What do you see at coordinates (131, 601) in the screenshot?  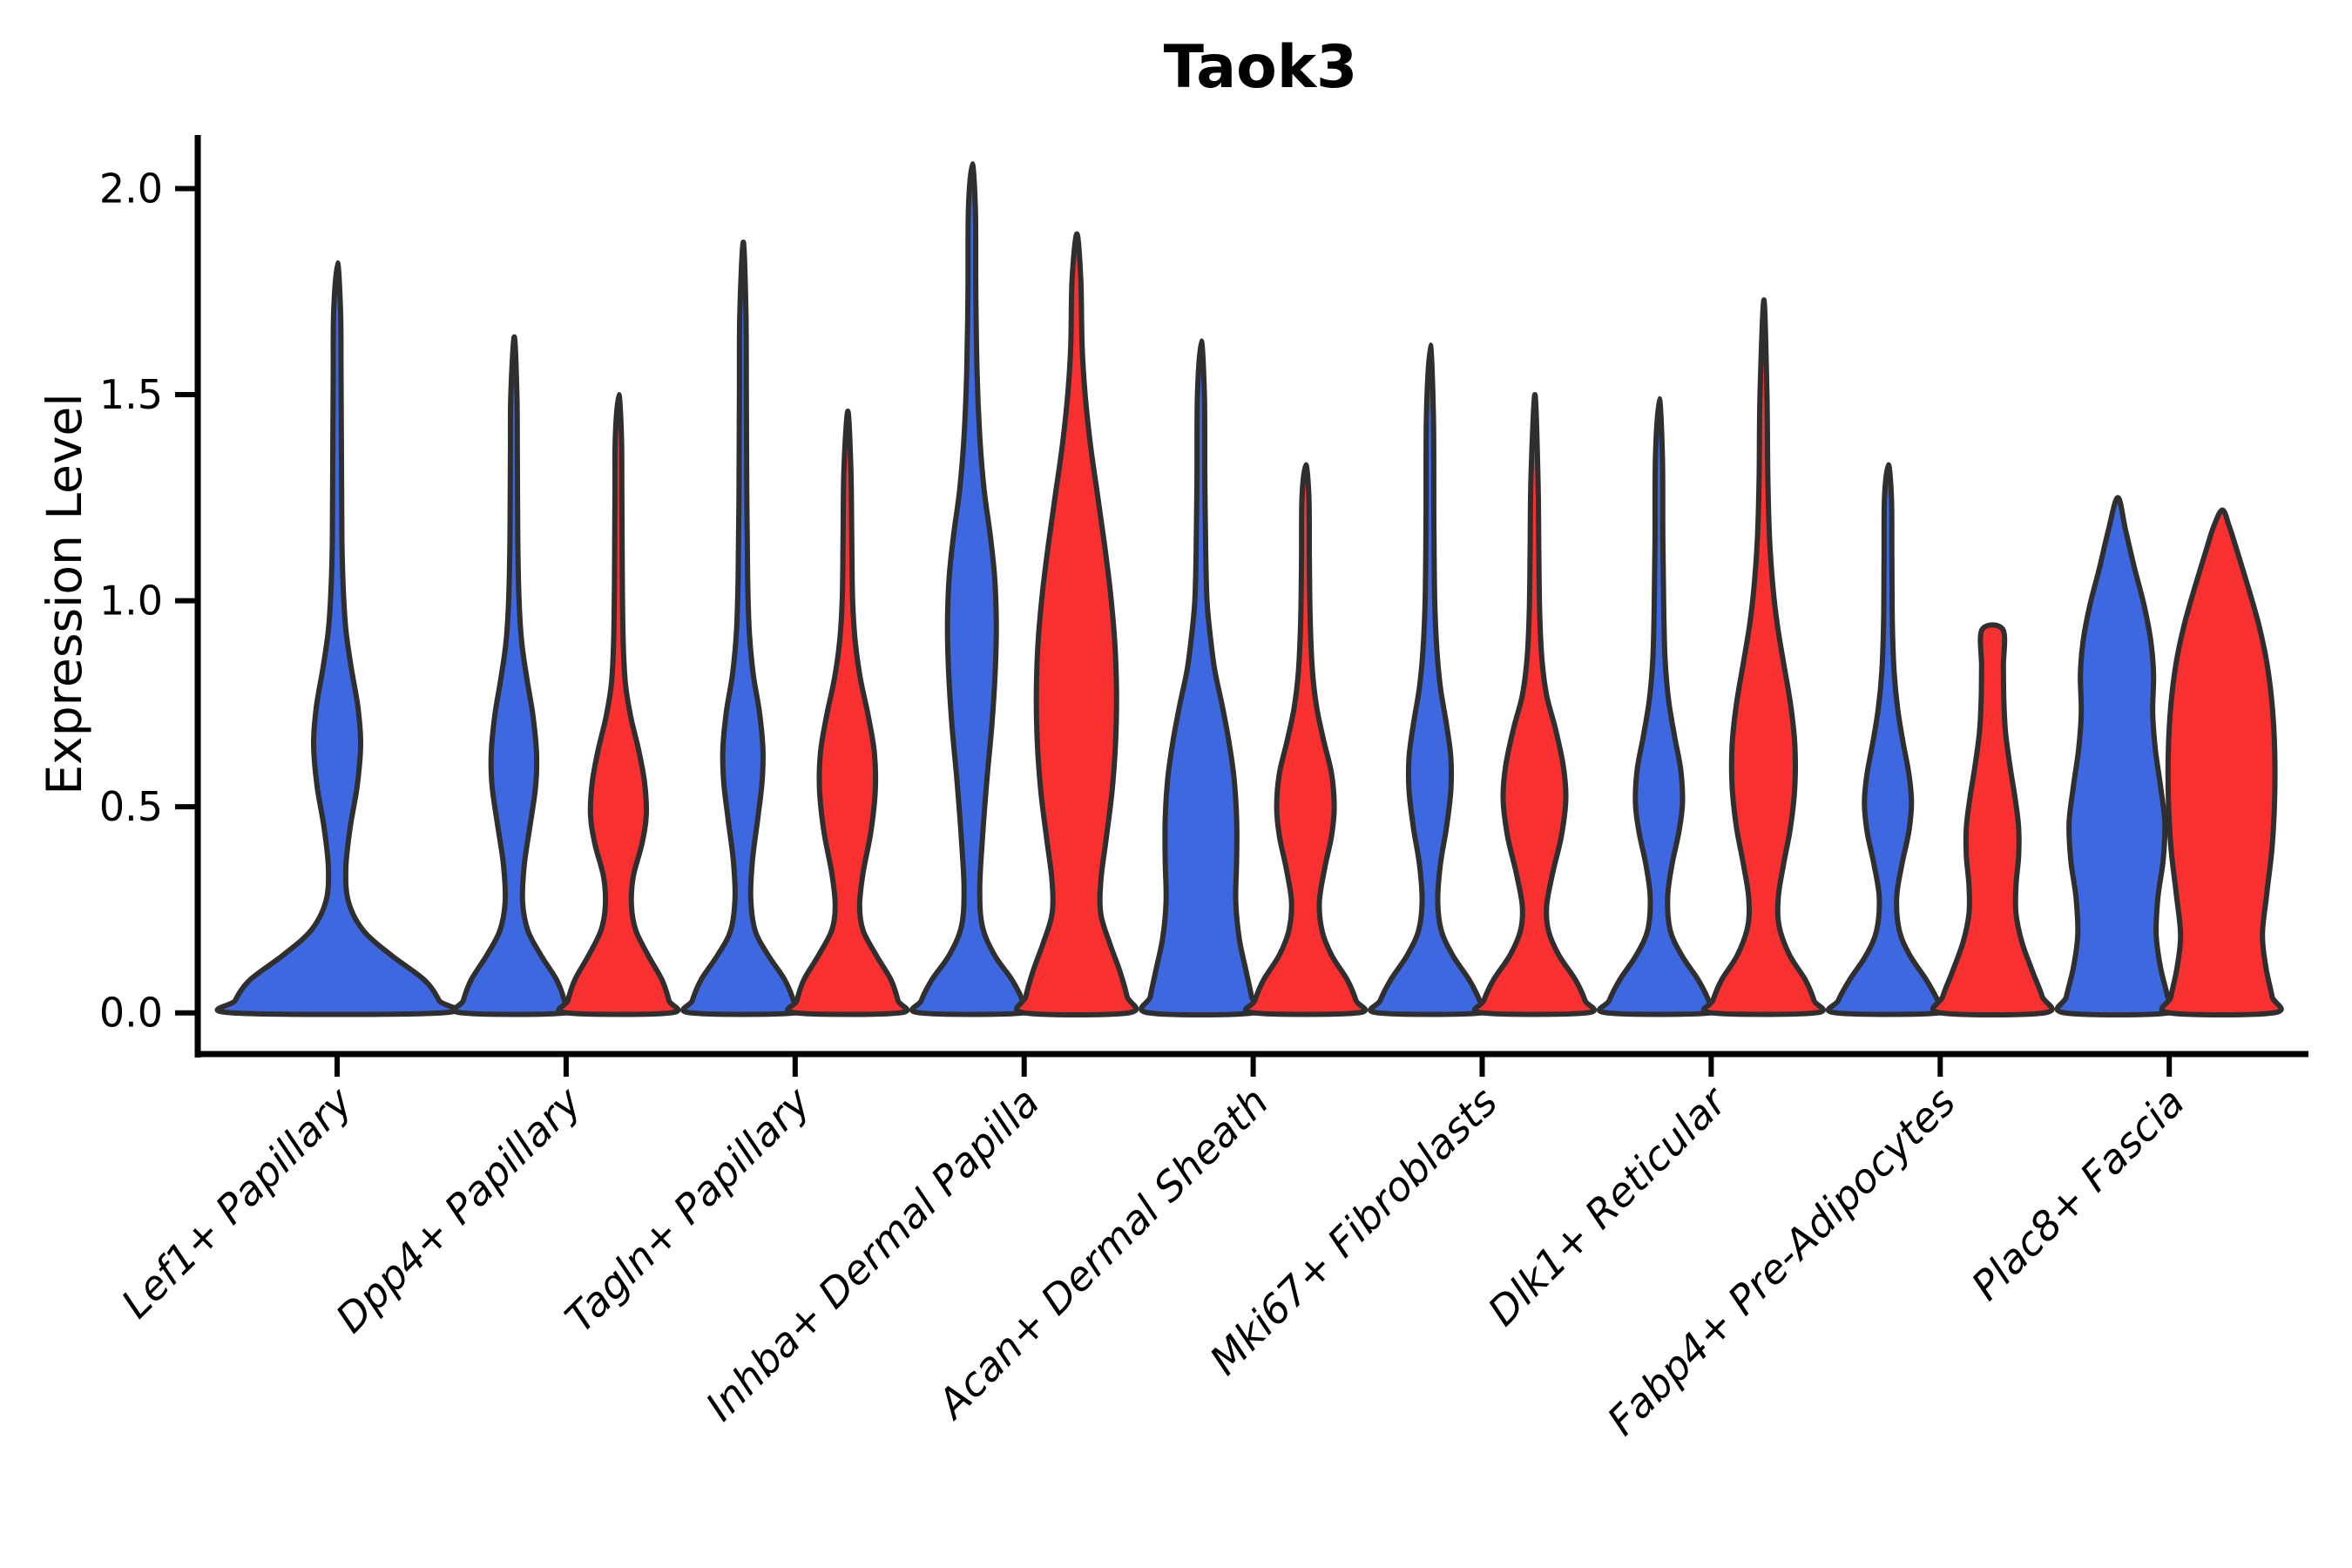 I see `y-tick-label: 1.0` at bounding box center [131, 601].